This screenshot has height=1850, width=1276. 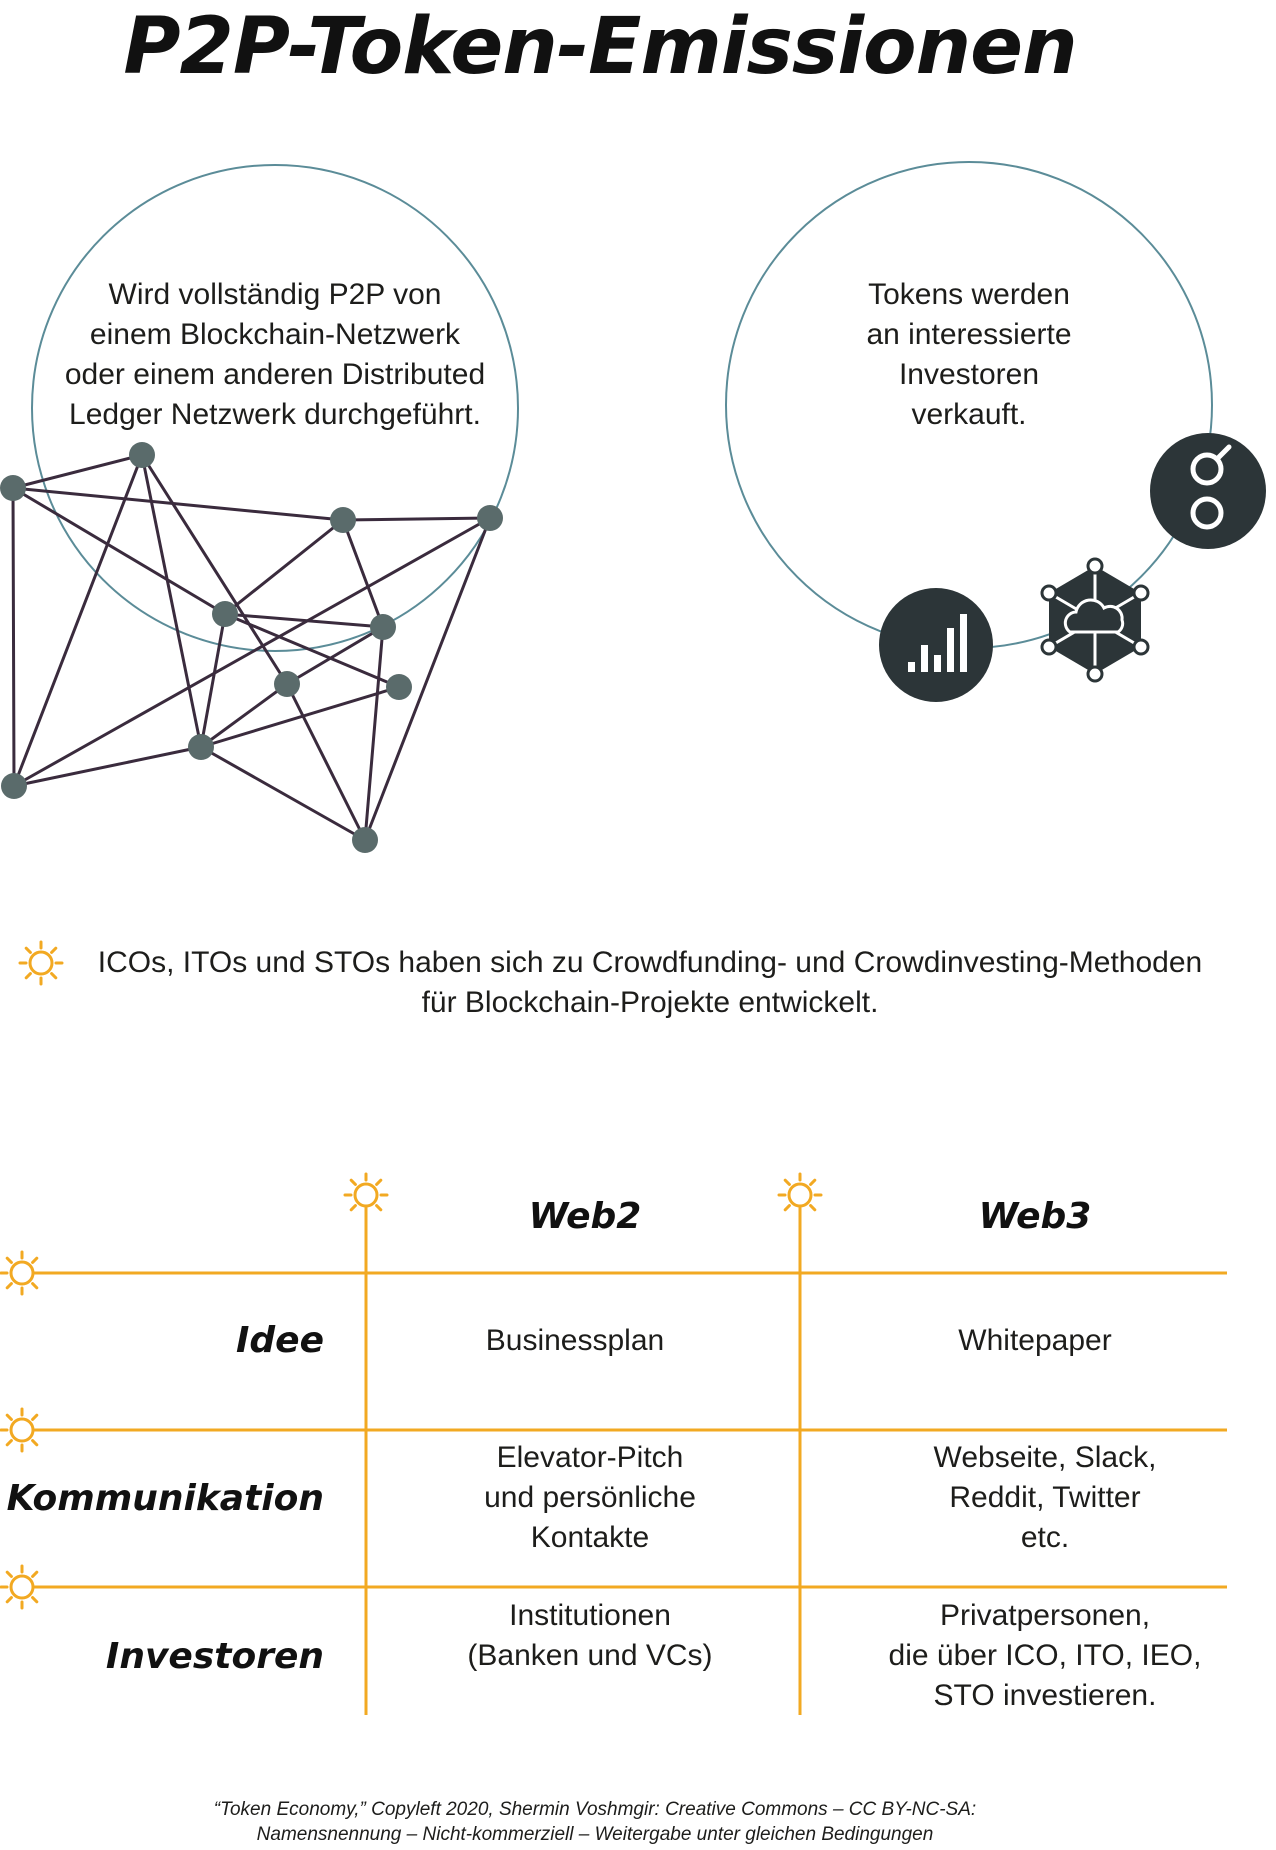 I want to click on right-circle-line: verkauft., so click(x=969, y=414).